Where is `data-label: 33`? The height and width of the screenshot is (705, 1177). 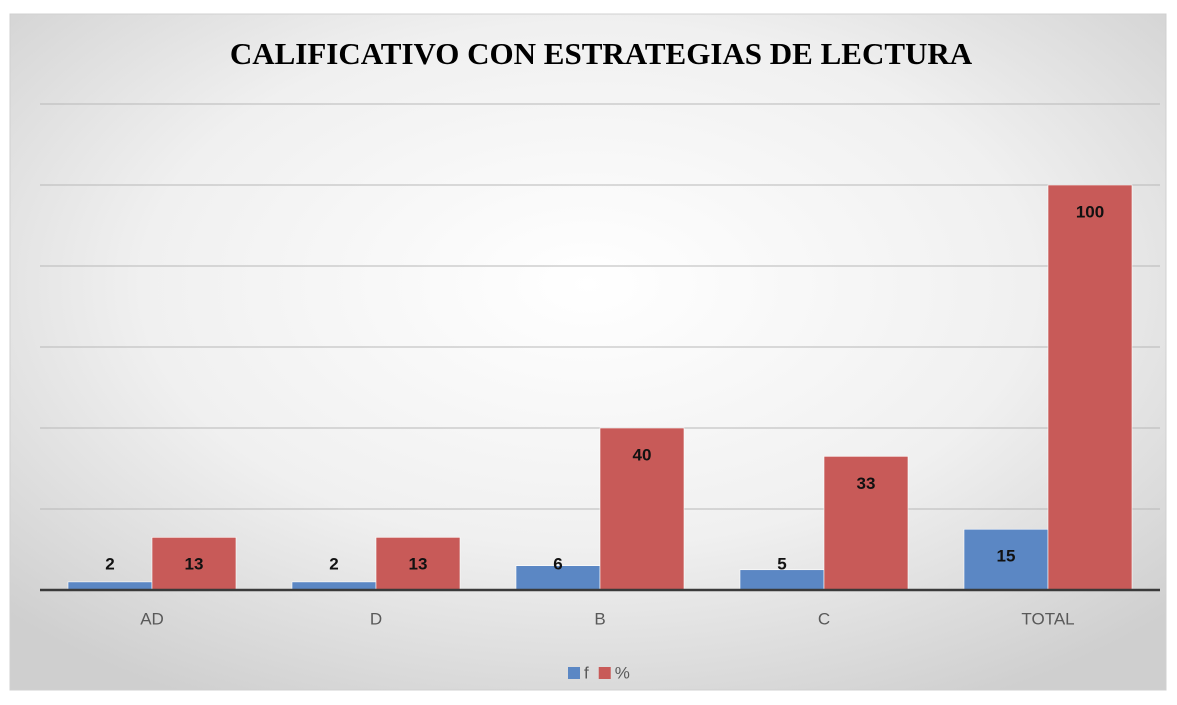
data-label: 33 is located at coordinates (866, 483).